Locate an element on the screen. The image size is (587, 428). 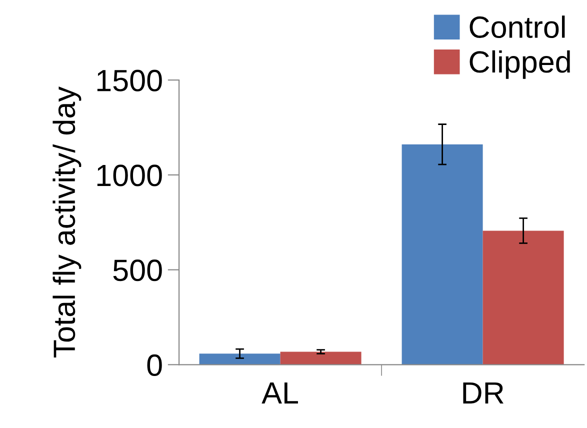
legend-label: Clipped is located at coordinates (520, 64).